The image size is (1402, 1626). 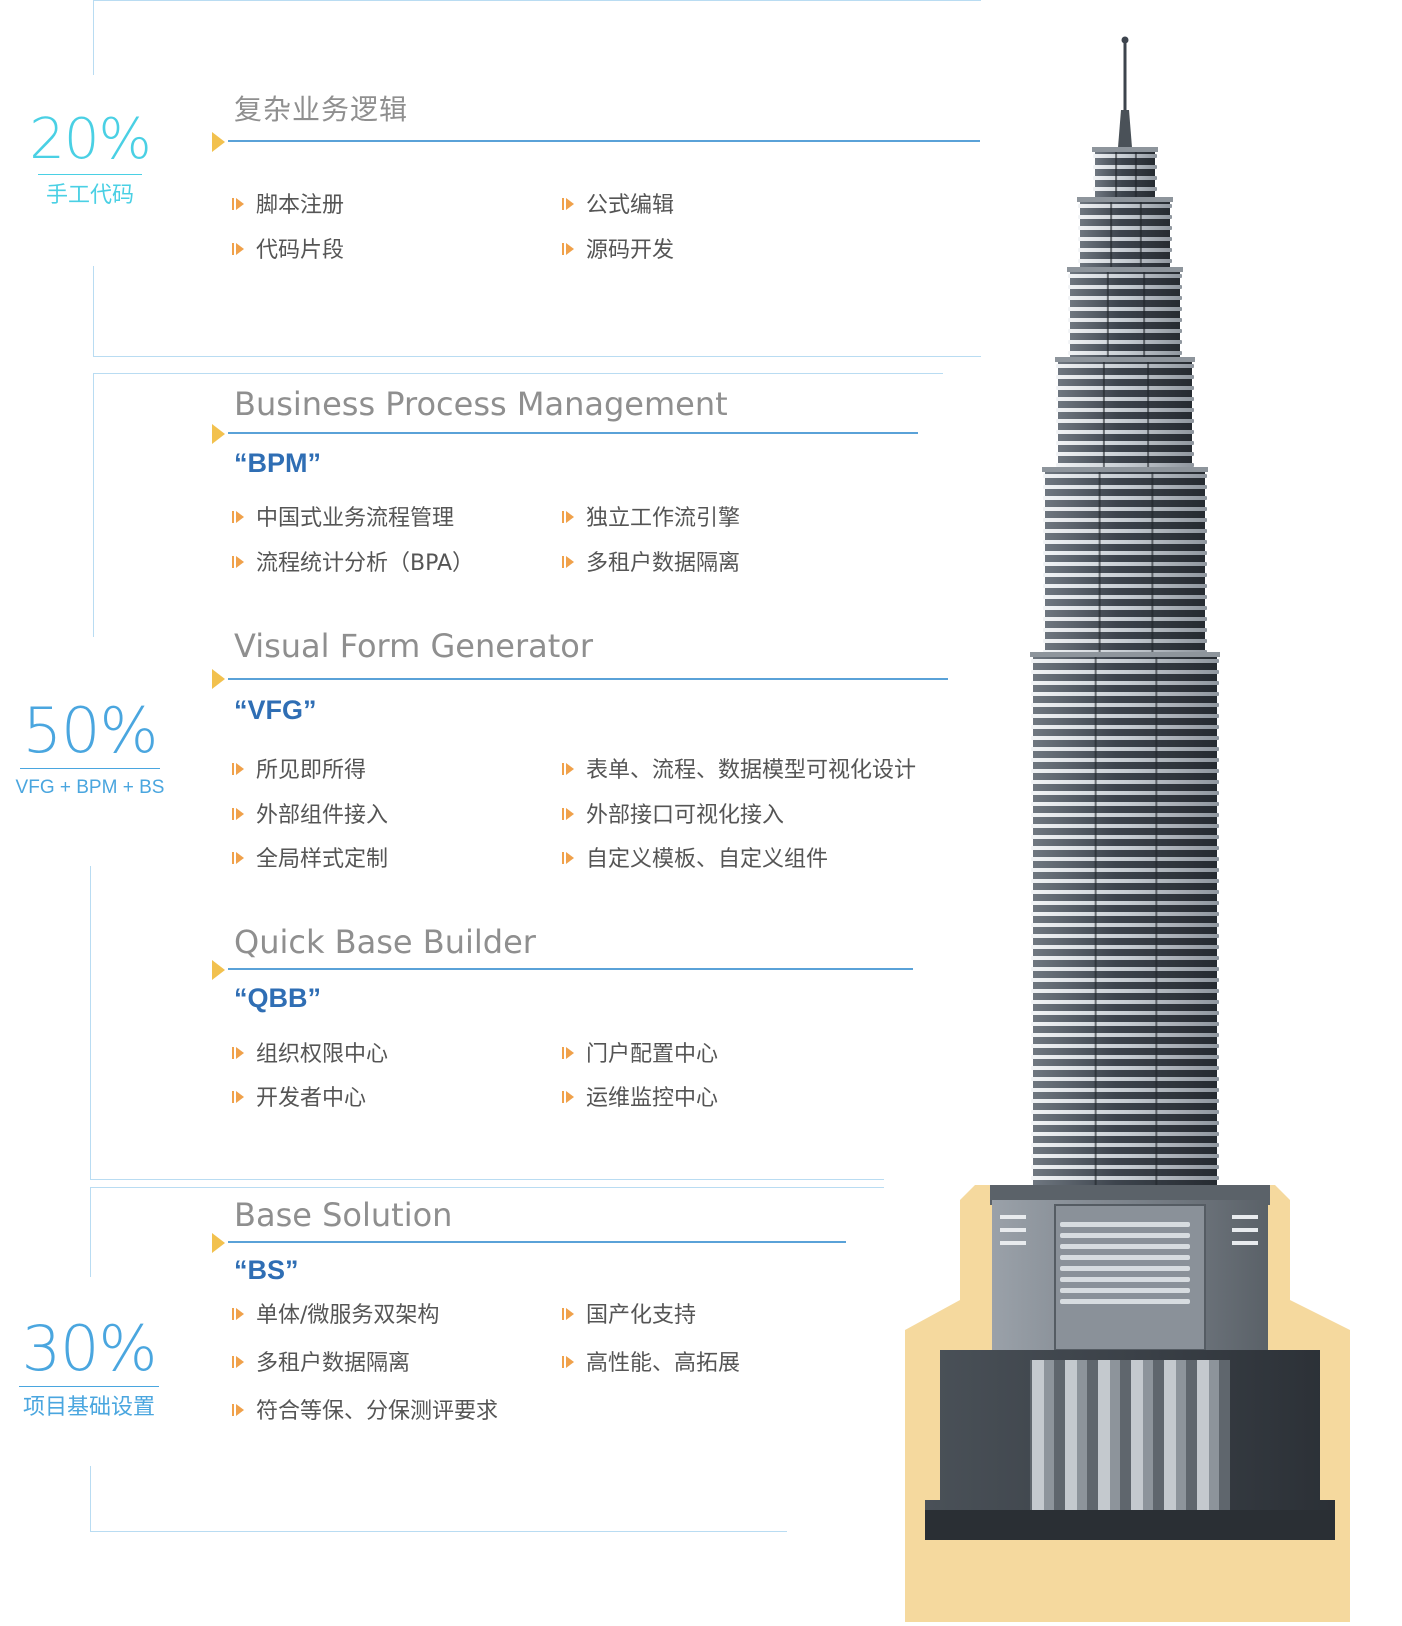 I want to click on section-manual-title: 复杂业务逻辑, so click(x=321, y=109).